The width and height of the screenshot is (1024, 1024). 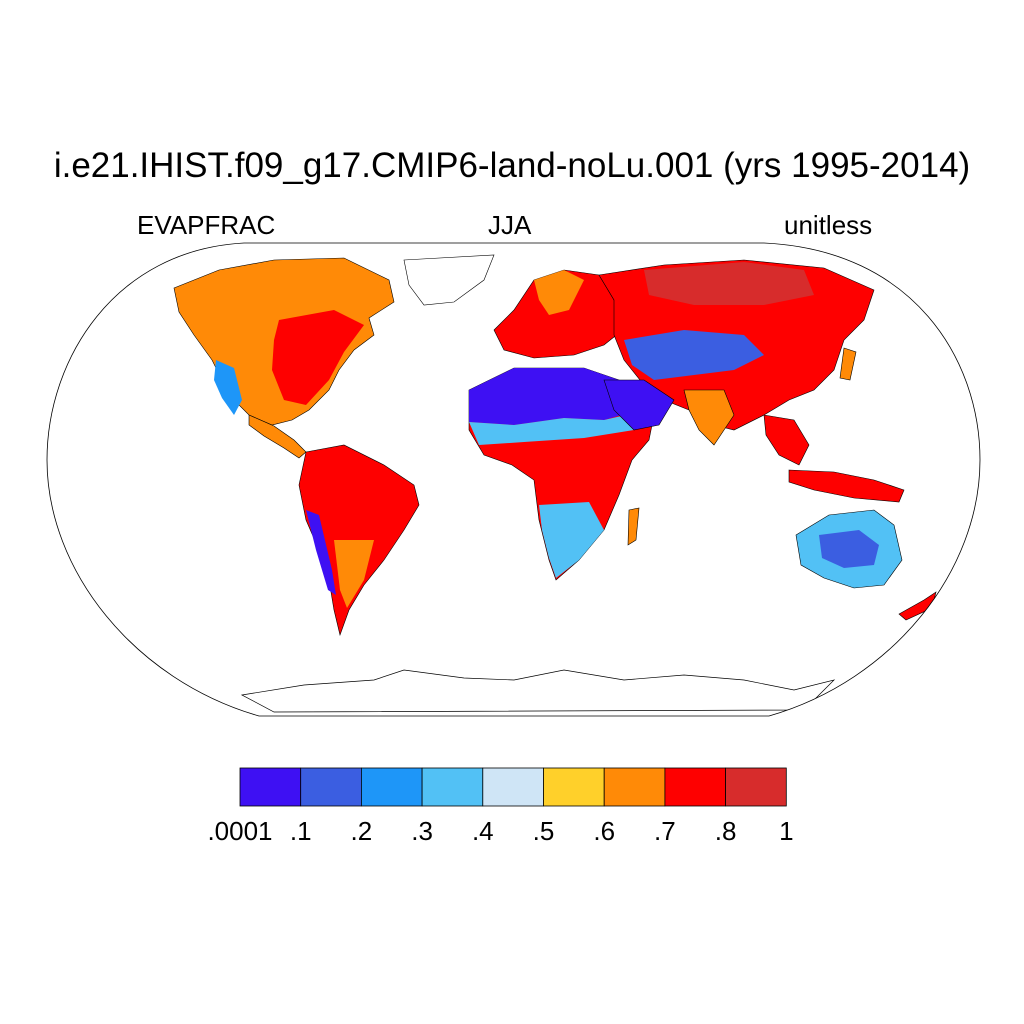 I want to click on land-southeast-asia, so click(x=786, y=440).